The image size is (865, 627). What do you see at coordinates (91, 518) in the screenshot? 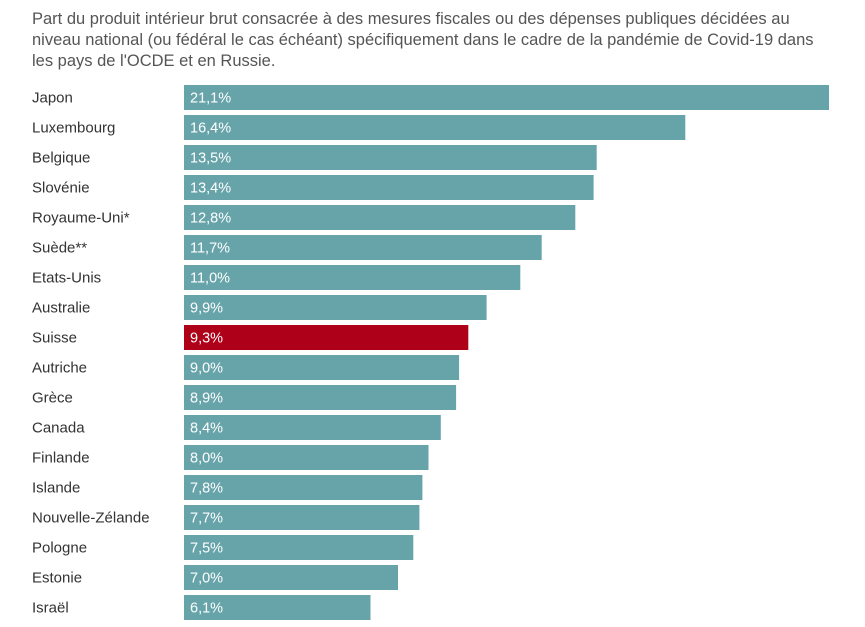
I see `category-label: Nouvelle-Zélande` at bounding box center [91, 518].